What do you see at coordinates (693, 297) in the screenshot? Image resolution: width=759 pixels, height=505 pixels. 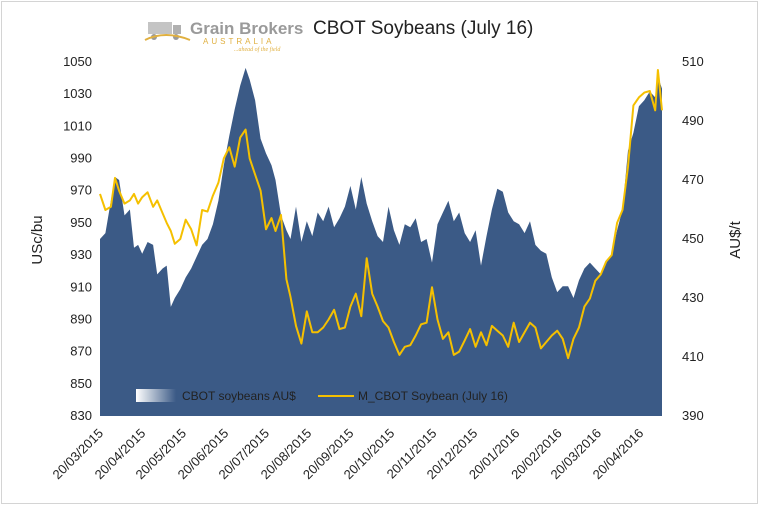 I see `right-tick-label: 430` at bounding box center [693, 297].